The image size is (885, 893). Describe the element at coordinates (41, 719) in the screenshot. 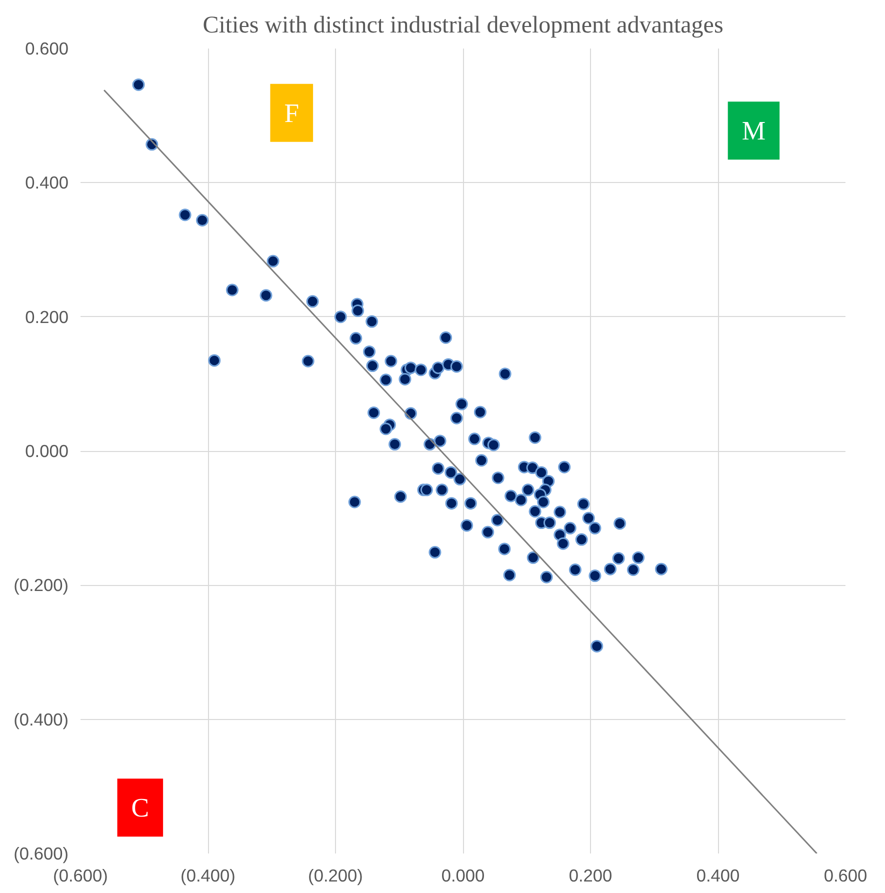

I see `y-tick-label: (0.400)` at that location.